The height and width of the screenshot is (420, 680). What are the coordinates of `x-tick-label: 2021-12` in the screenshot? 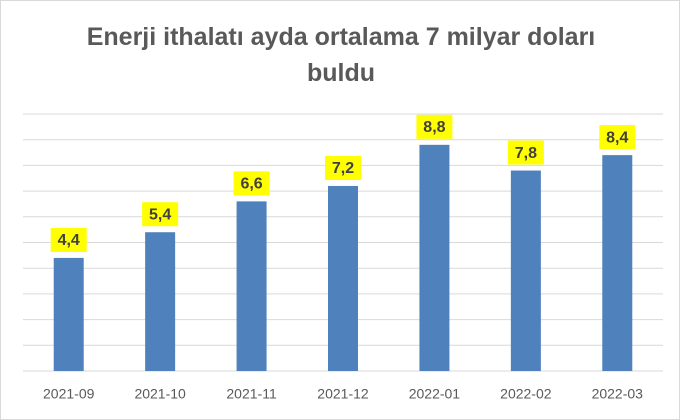 It's located at (343, 394).